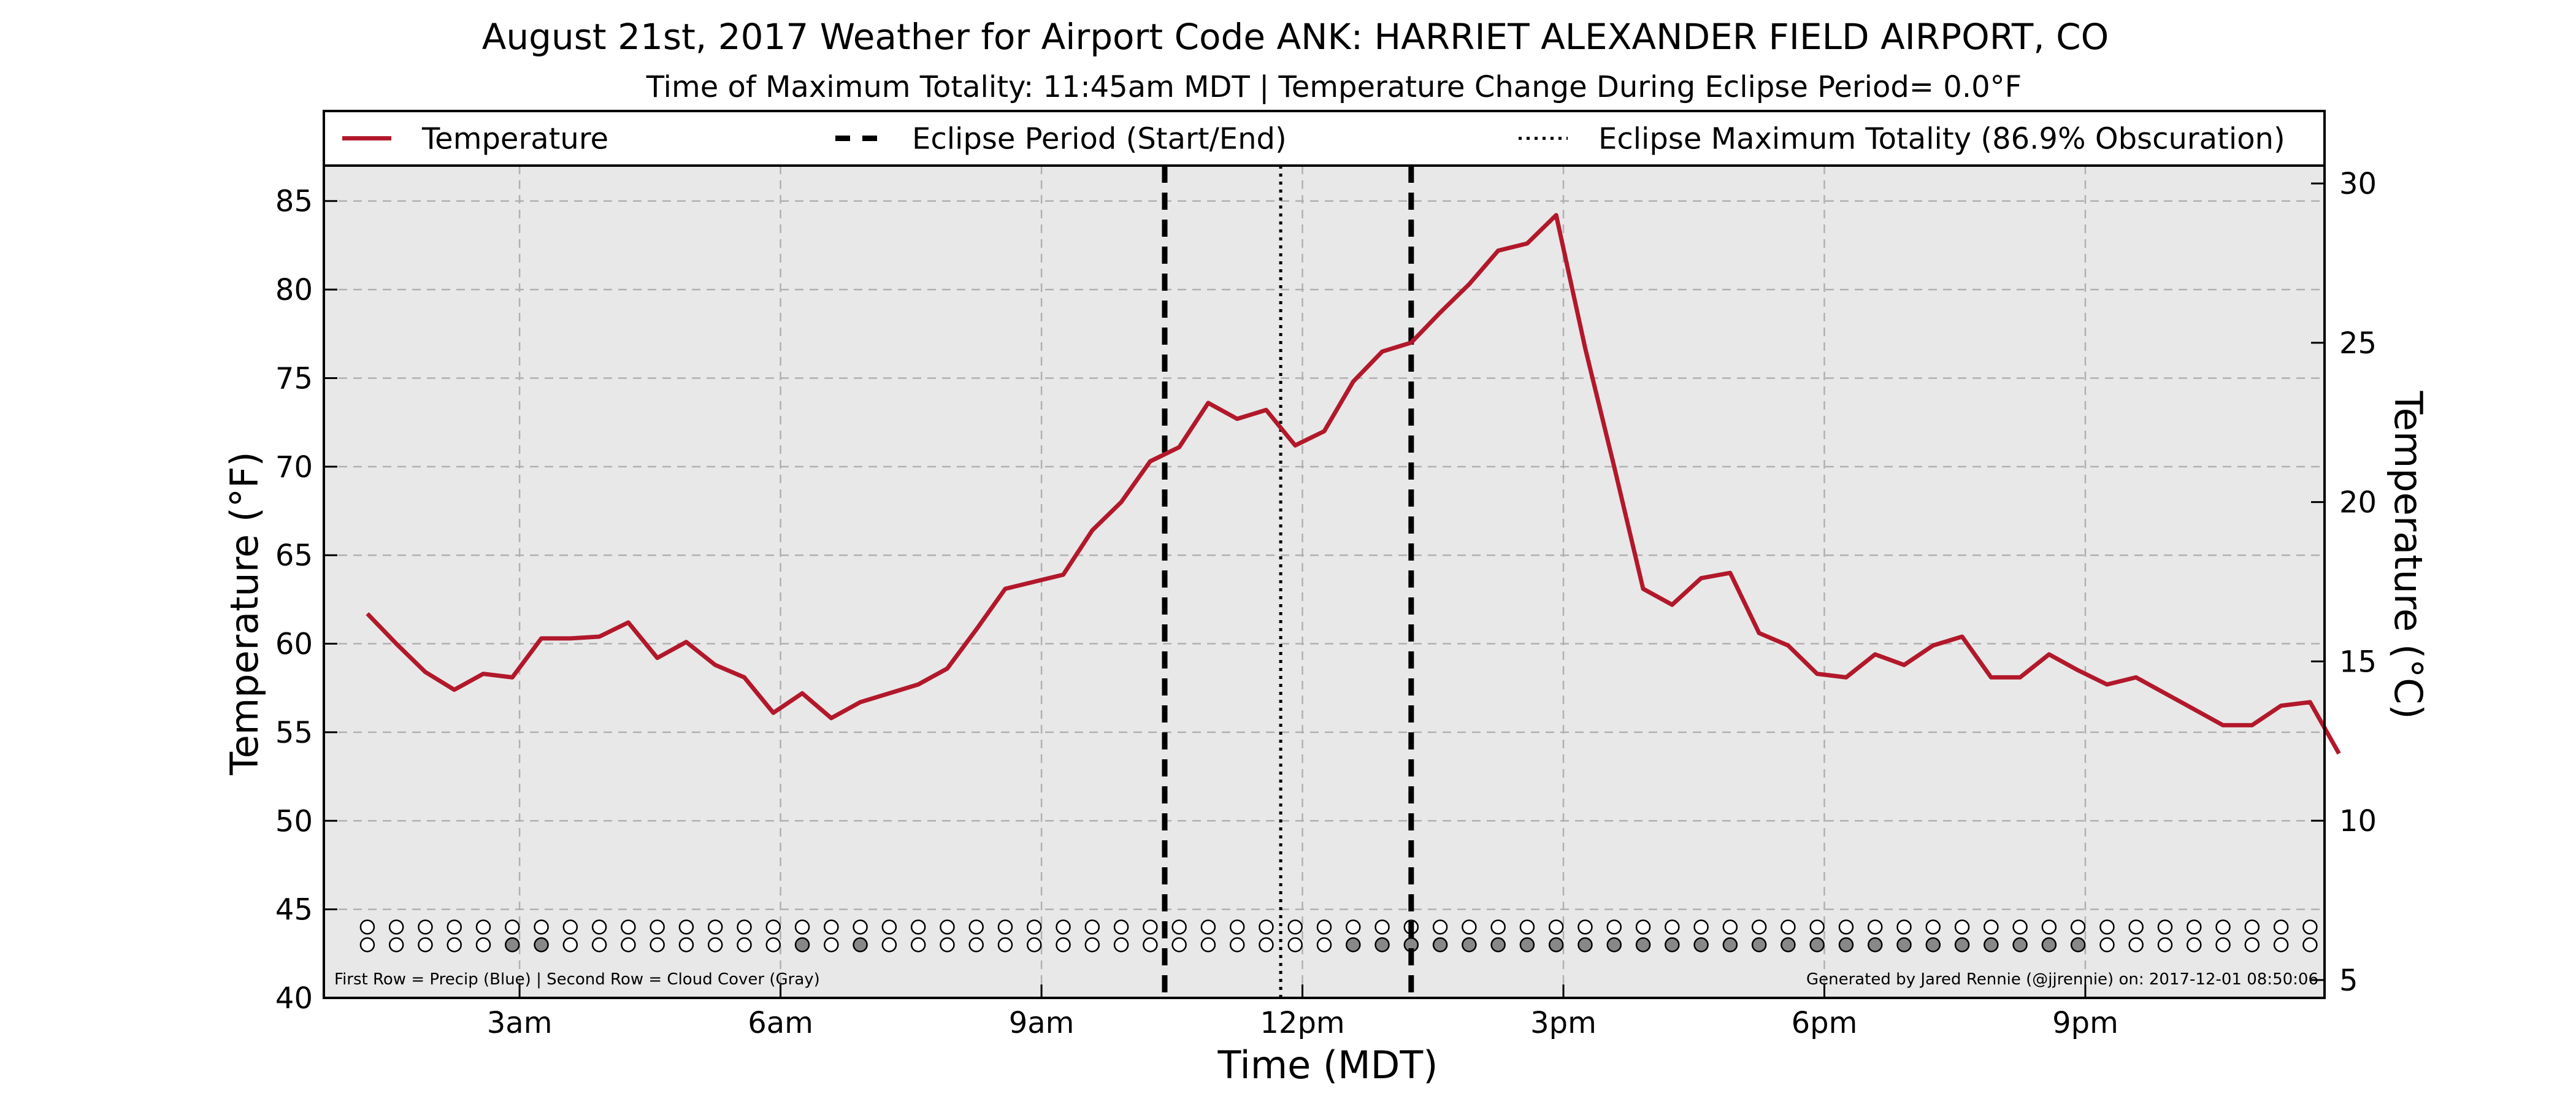 The image size is (2576, 1104). Describe the element at coordinates (1324, 138) in the screenshot. I see `legend-box` at that location.